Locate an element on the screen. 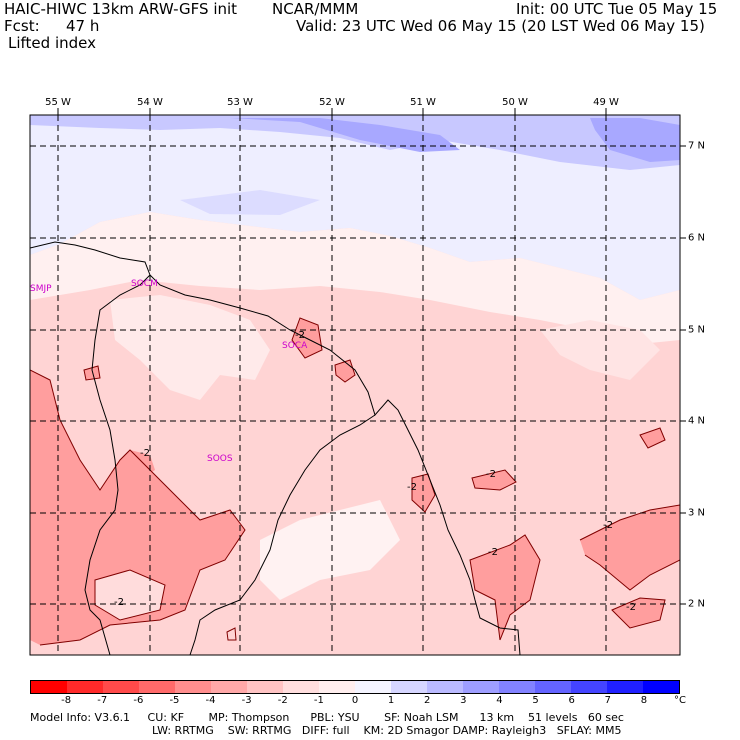  org-label: NCAR/MMM is located at coordinates (315, 9).